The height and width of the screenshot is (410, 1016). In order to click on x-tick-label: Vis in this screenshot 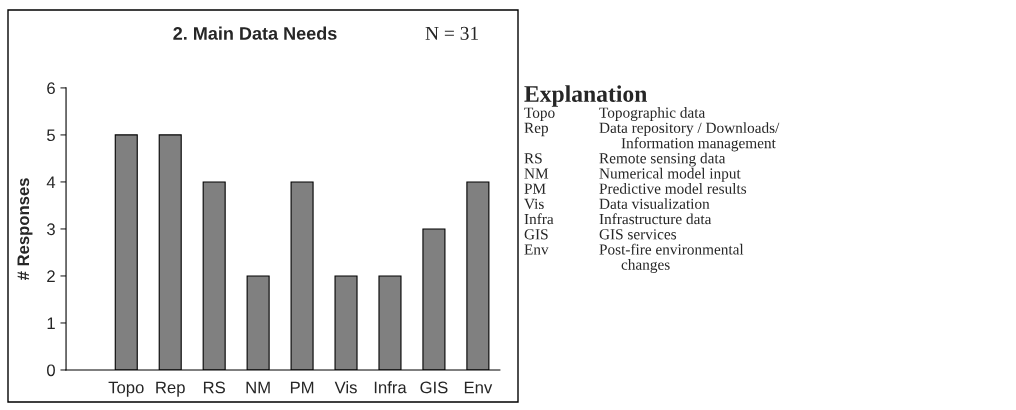, I will do `click(345, 387)`.